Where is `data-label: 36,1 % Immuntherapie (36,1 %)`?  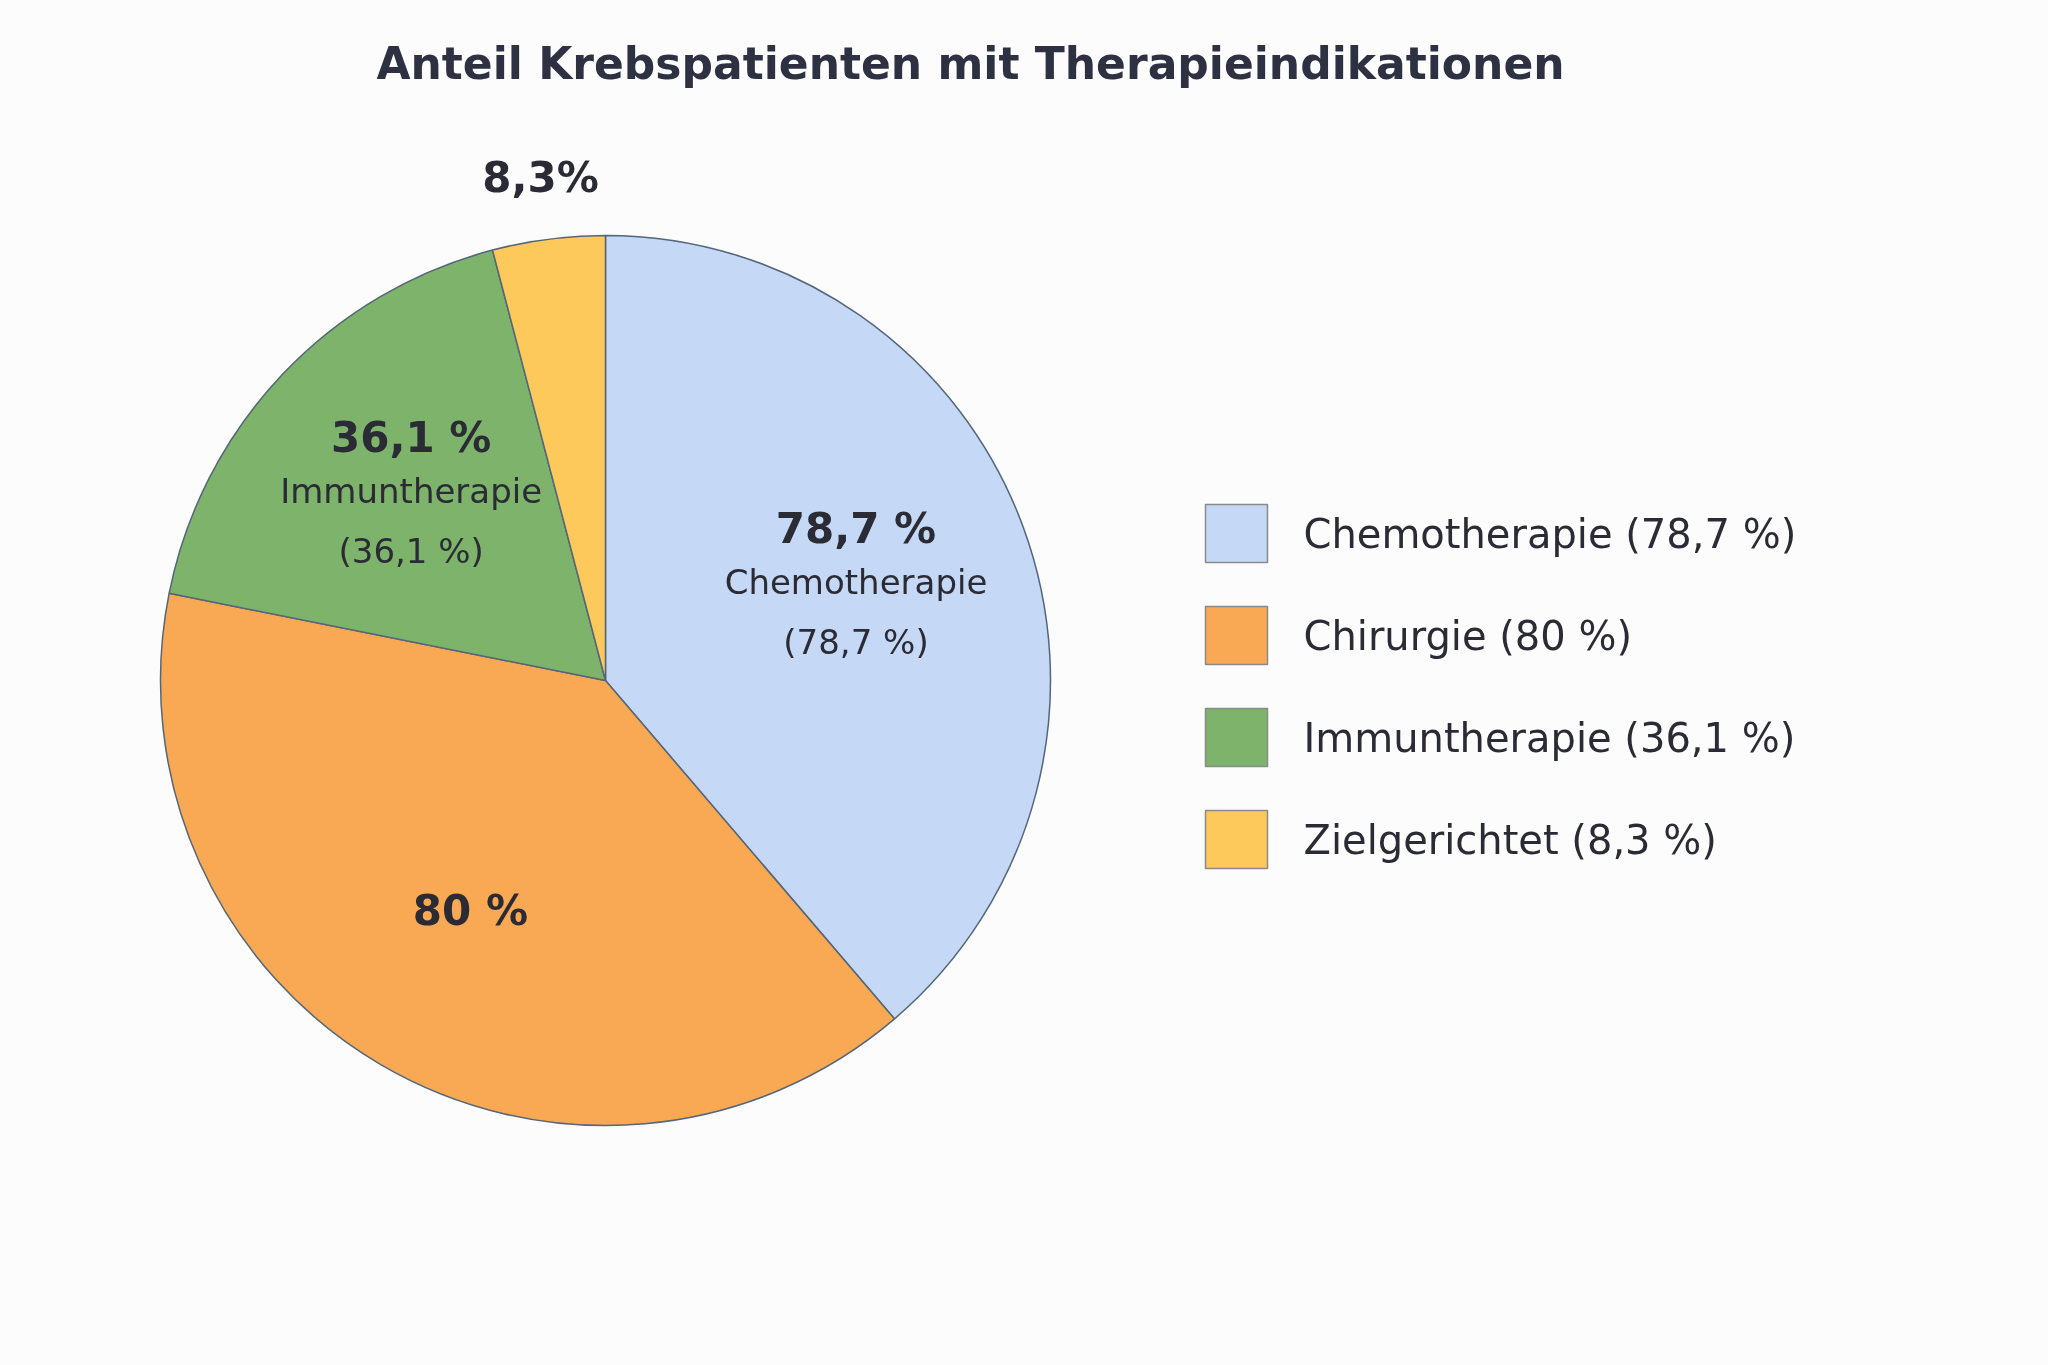
data-label: 36,1 % Immuntherapie (36,1 %) is located at coordinates (411, 492).